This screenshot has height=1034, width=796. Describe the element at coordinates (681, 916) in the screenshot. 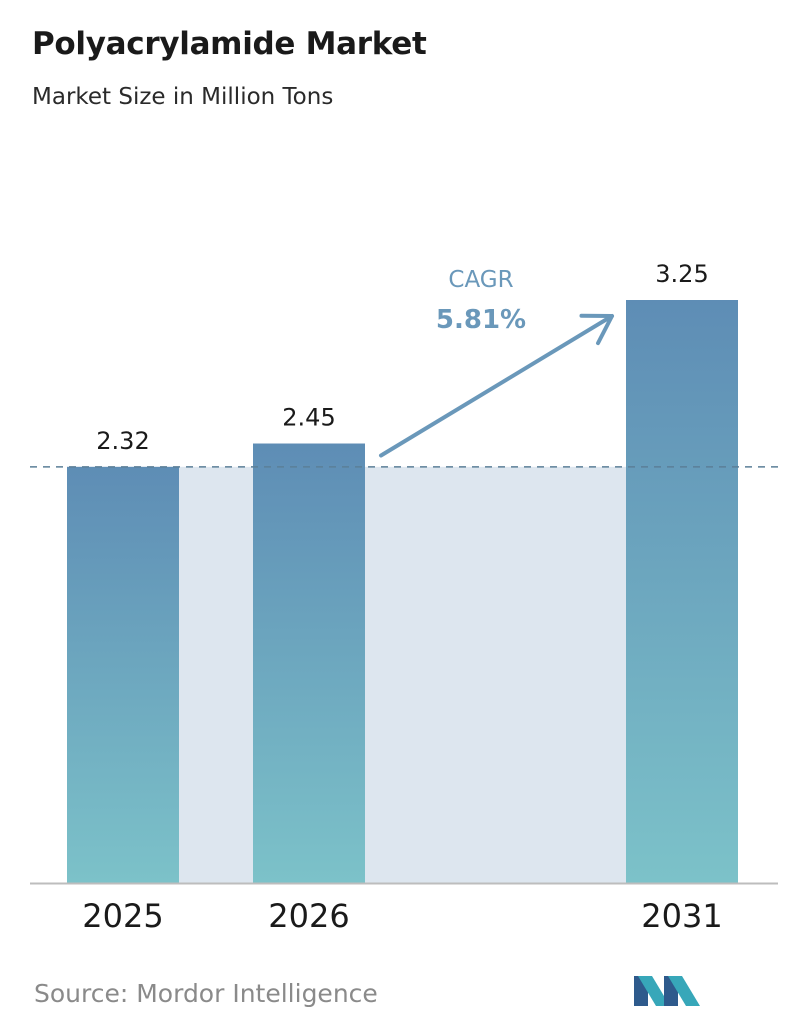

I see `category-label-2031: 2031` at that location.